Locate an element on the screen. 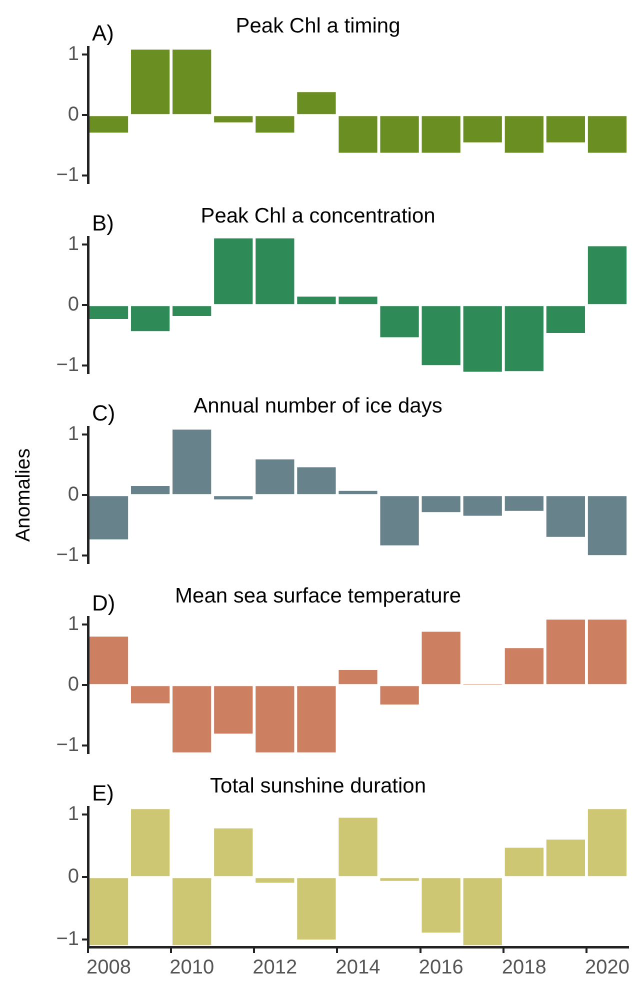 The width and height of the screenshot is (644, 991). chart-title: Annual number of ice days is located at coordinates (318, 406).